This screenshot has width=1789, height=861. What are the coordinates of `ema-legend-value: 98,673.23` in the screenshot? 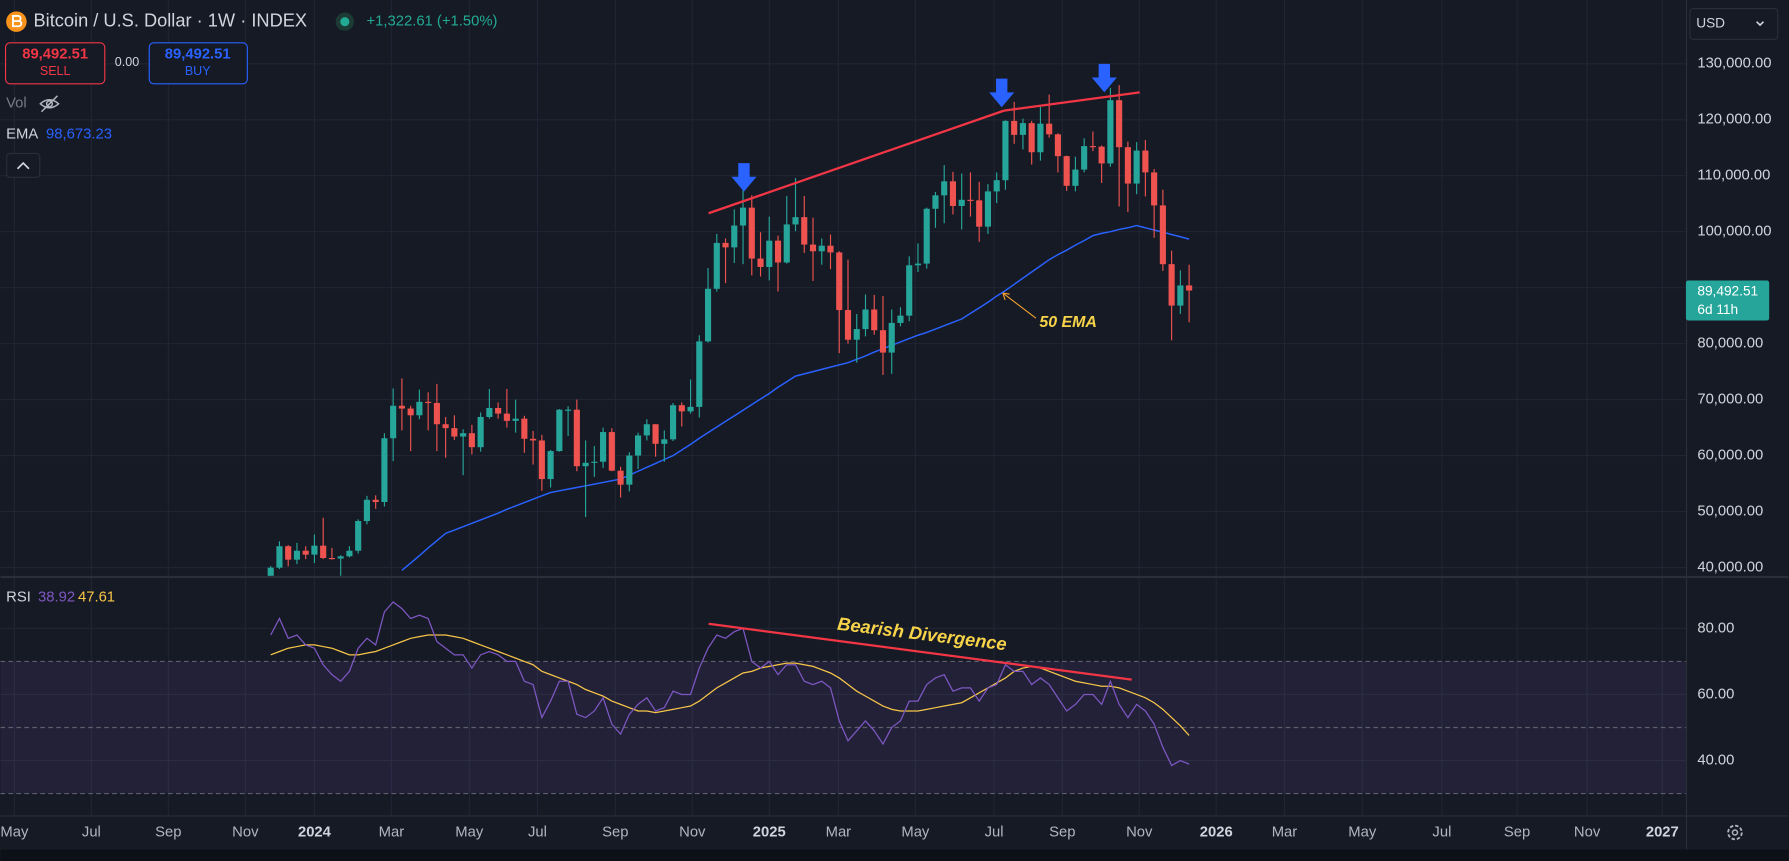 It's located at (79, 134).